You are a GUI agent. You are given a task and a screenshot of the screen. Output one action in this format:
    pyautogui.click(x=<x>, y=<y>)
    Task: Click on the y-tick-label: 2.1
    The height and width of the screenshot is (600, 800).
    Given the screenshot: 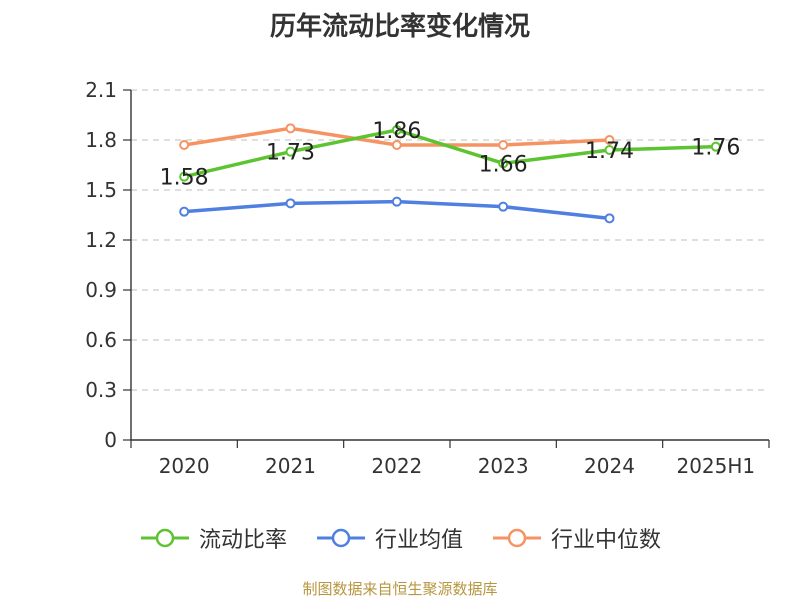 What is the action you would take?
    pyautogui.click(x=101, y=90)
    